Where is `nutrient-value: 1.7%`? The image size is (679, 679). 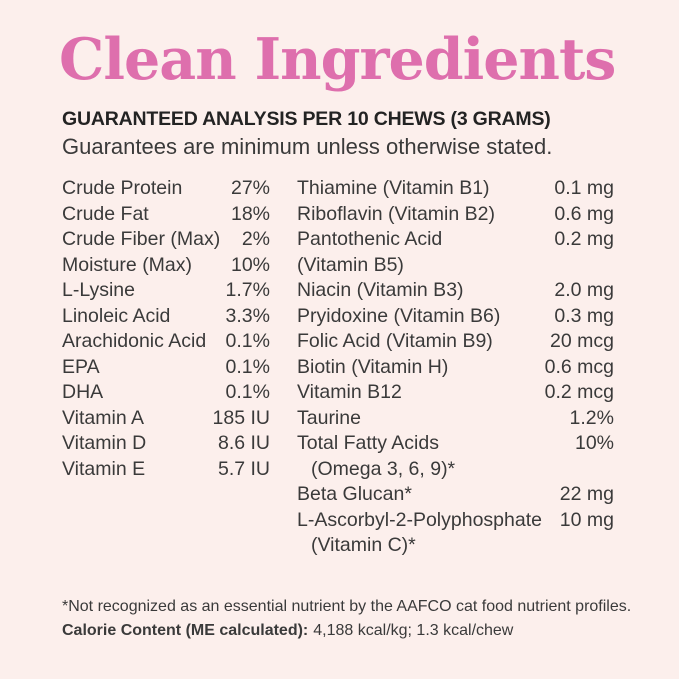
nutrient-value: 1.7% is located at coordinates (247, 290).